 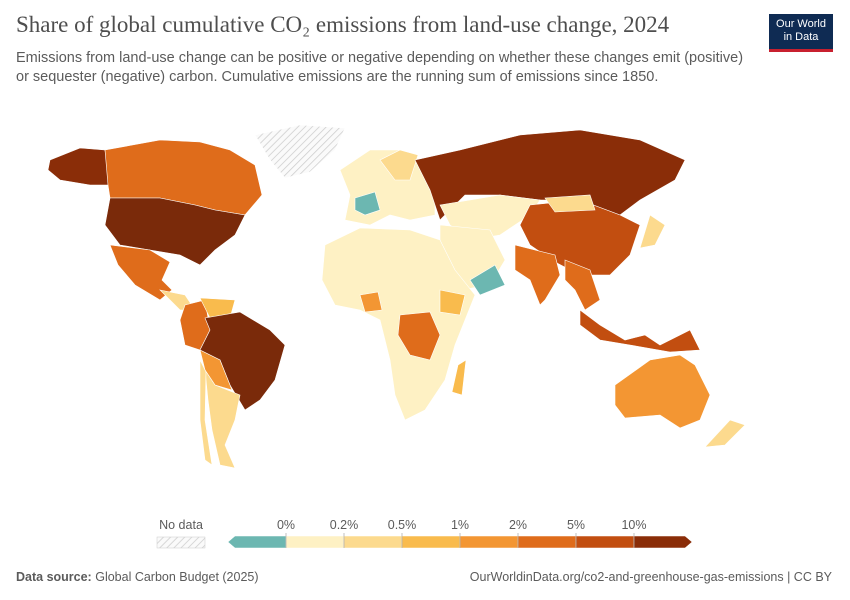 What do you see at coordinates (801, 37) in the screenshot?
I see `logo-text: in Data` at bounding box center [801, 37].